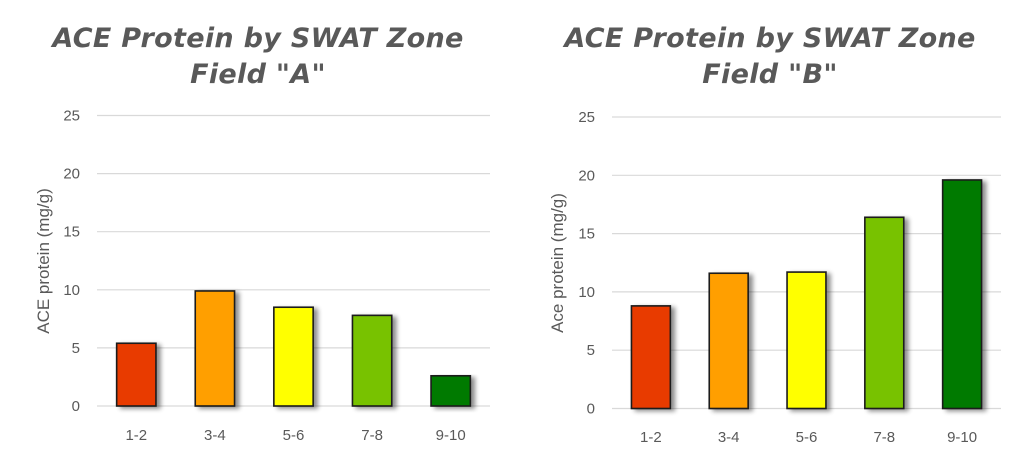 This screenshot has height=459, width=1024. Describe the element at coordinates (557, 263) in the screenshot. I see `y-axis-label: Ace protein (mg/g)` at that location.